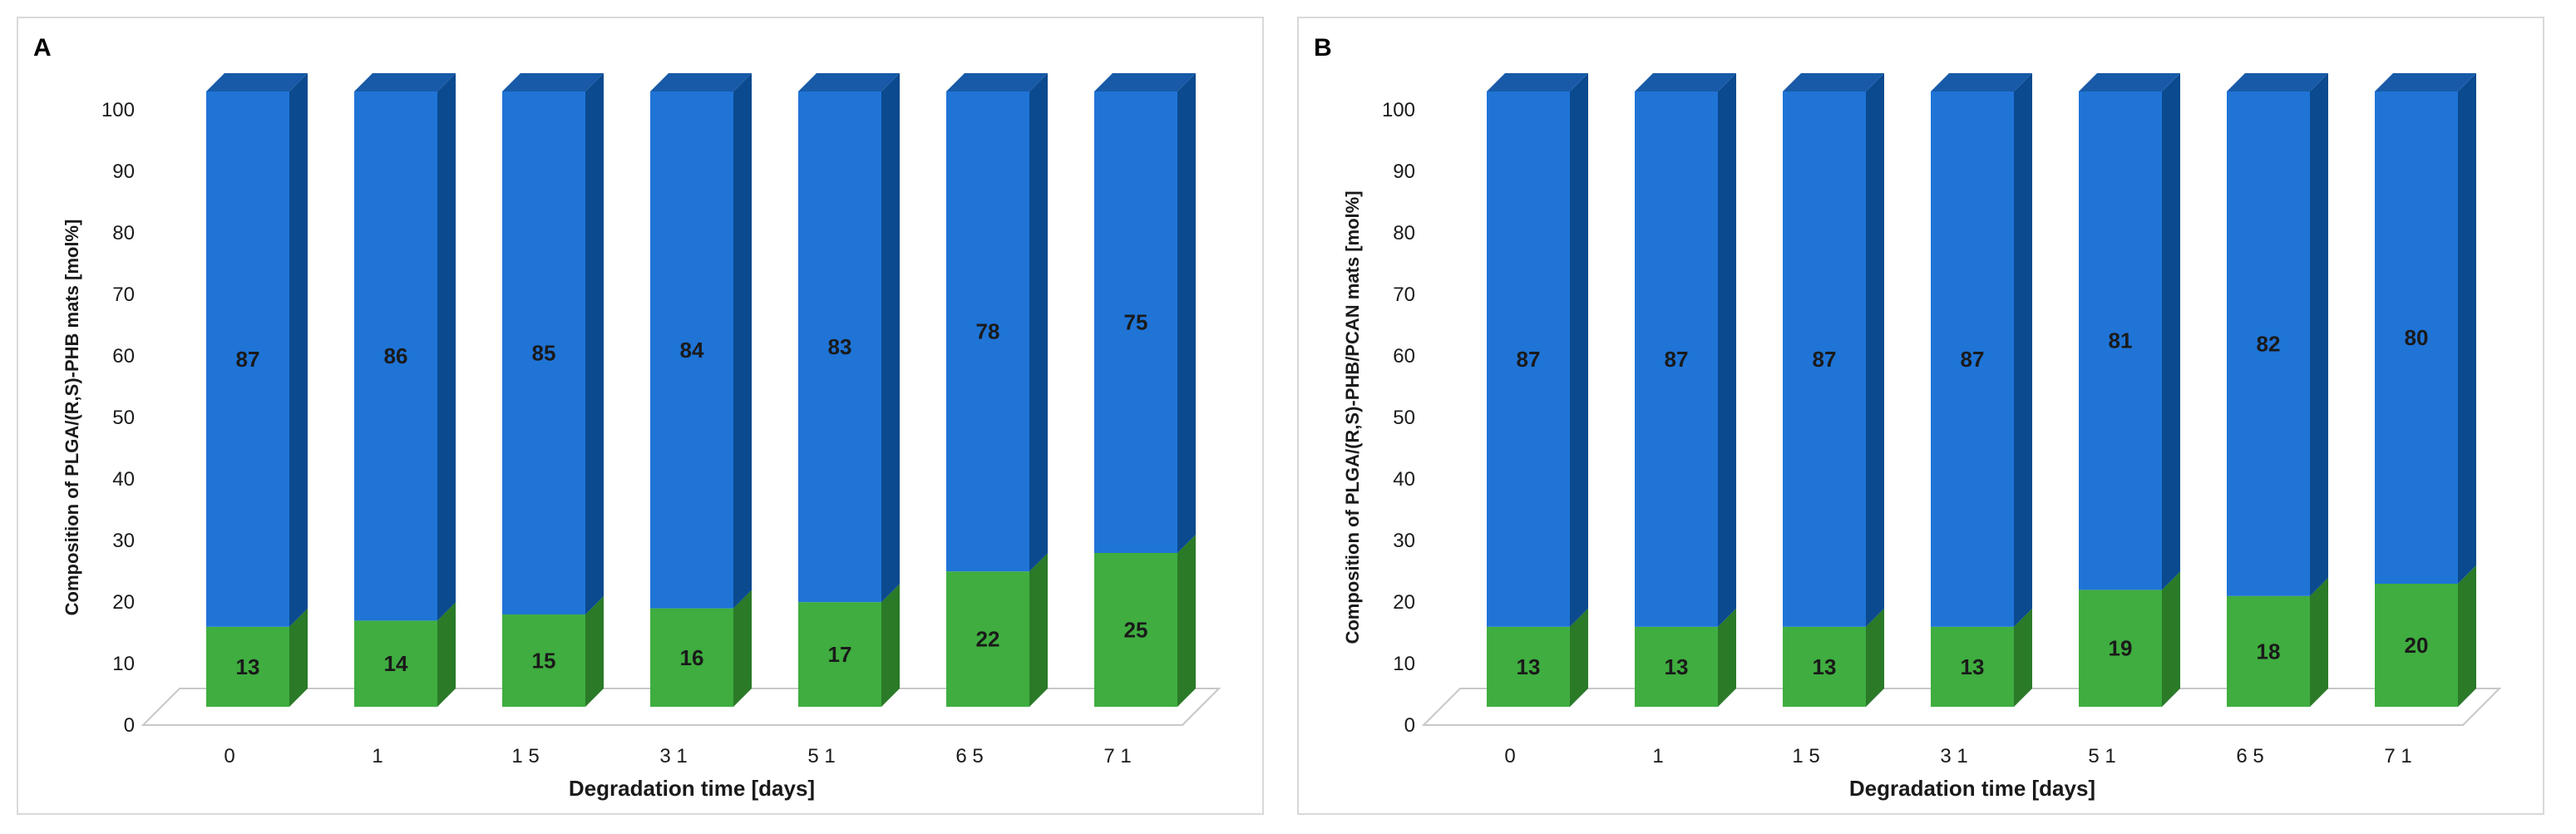 The width and height of the screenshot is (2576, 834). Describe the element at coordinates (396, 355) in the screenshot. I see `data-label-upper: 86` at that location.